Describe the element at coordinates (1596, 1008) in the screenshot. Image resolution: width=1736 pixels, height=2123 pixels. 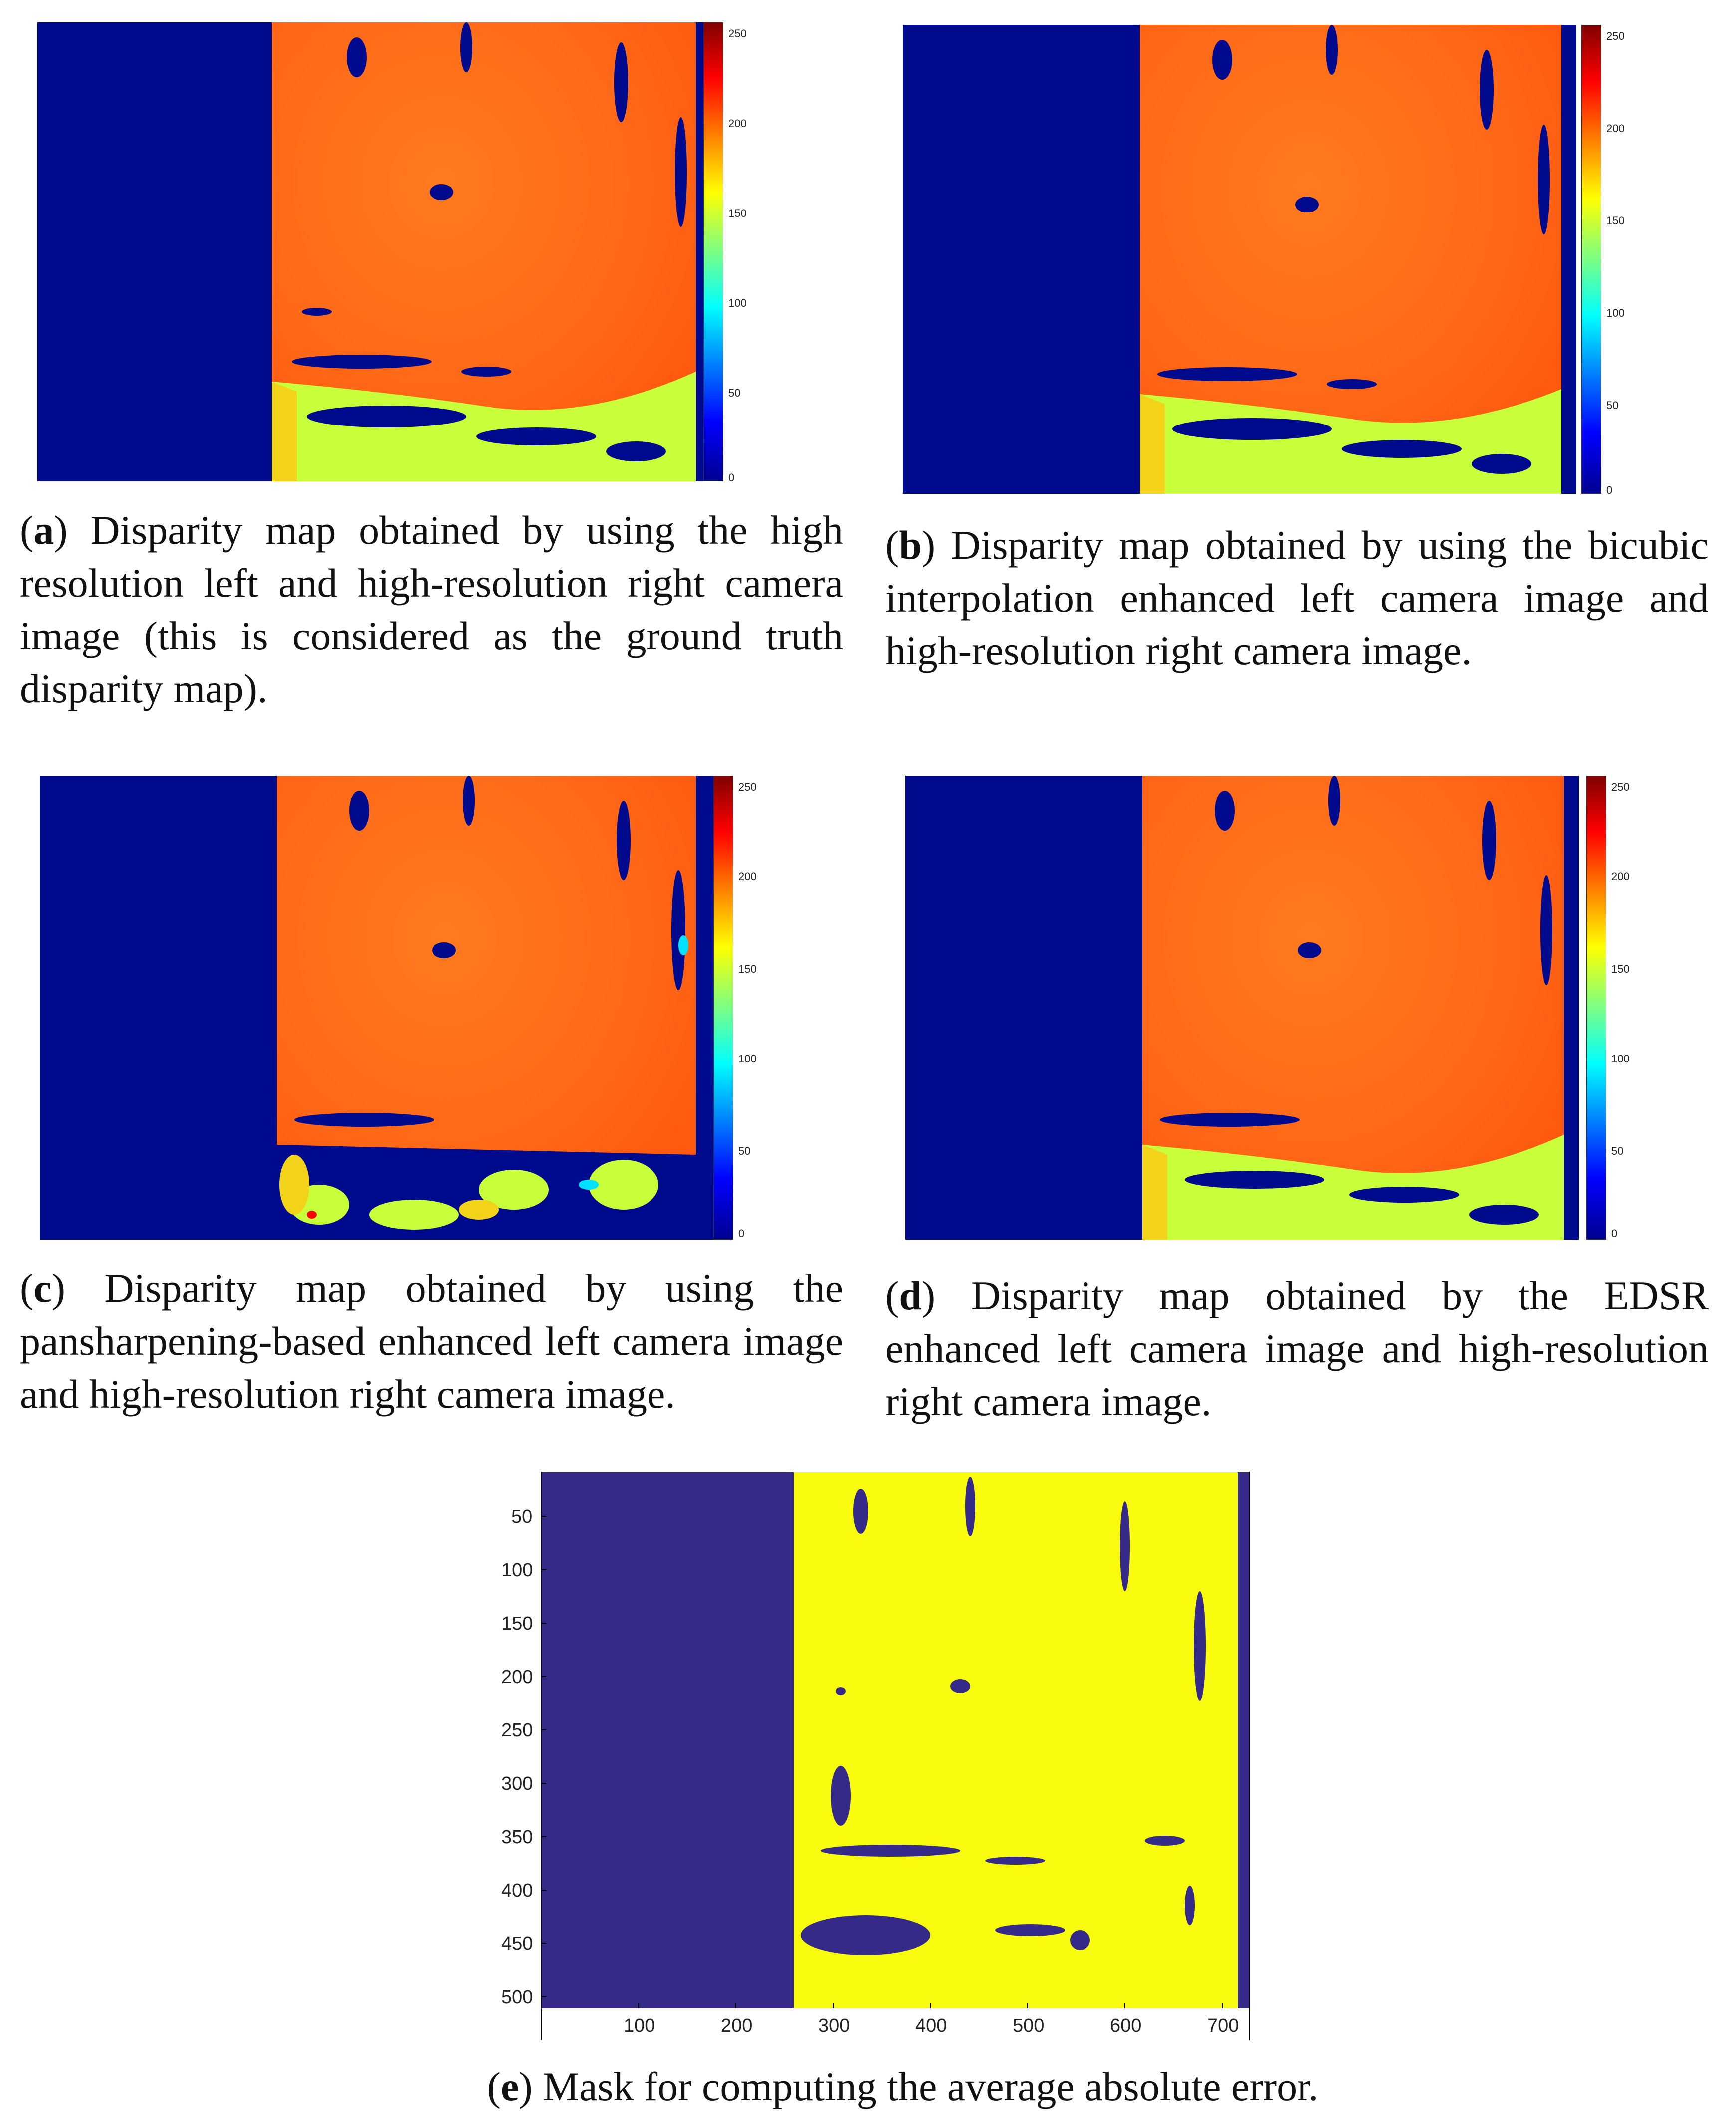
I see `colorbar-d-gradient` at that location.